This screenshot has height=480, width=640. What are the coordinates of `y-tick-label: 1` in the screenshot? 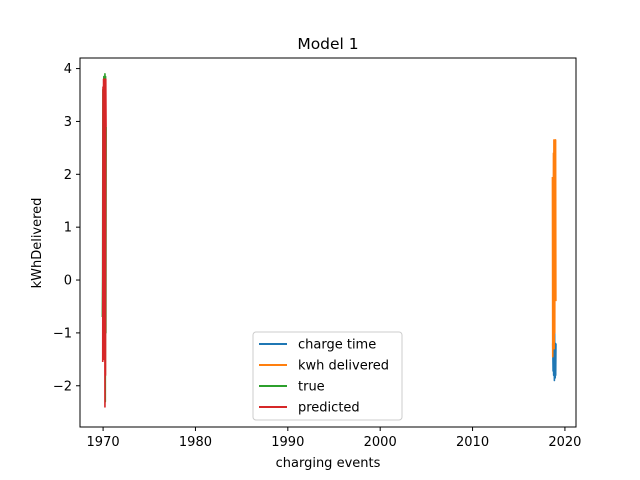 It's located at (68, 228).